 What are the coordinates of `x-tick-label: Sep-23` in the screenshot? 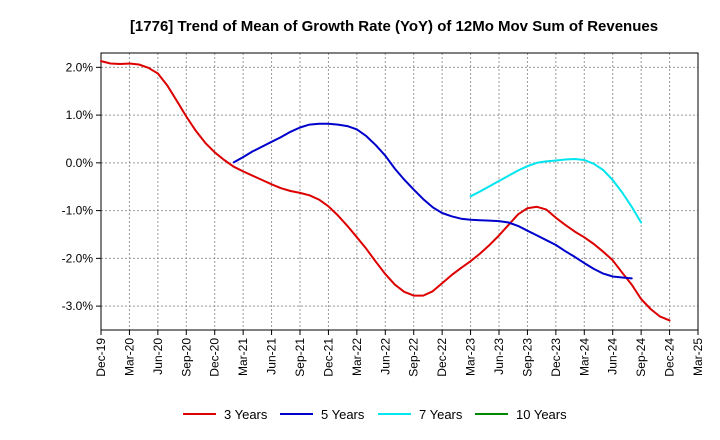 It's located at (527, 357).